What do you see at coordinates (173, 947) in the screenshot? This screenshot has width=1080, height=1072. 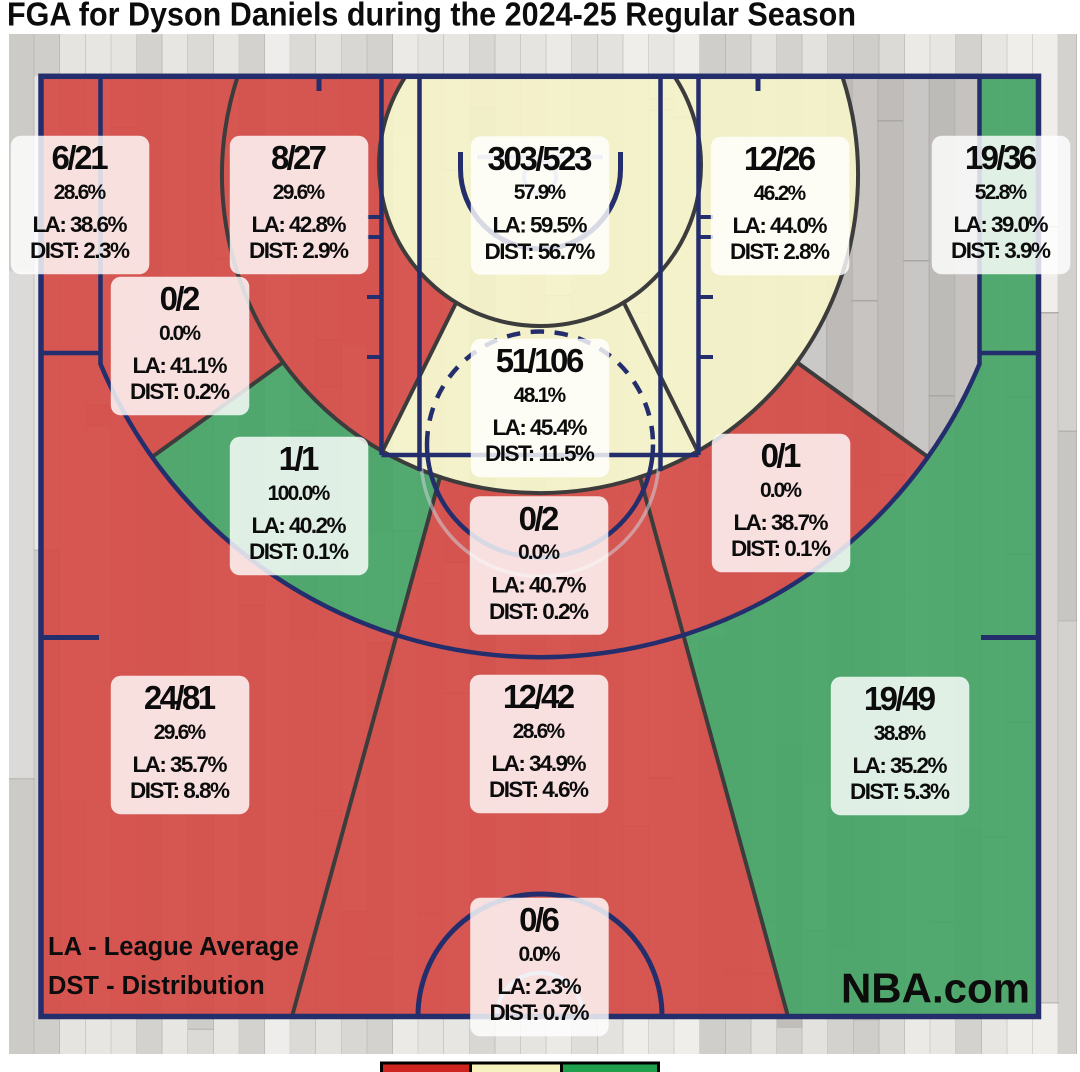 I see `svg-text: LA - League Average` at bounding box center [173, 947].